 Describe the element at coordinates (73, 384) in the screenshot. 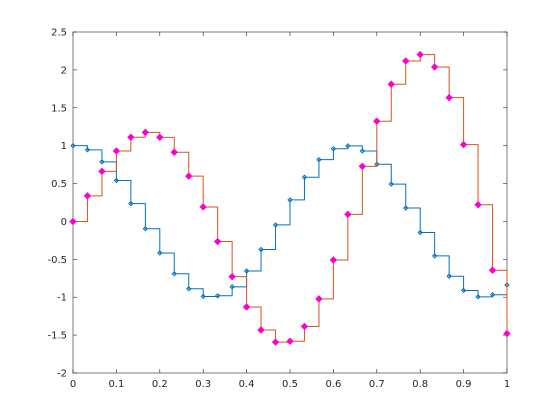

I see `x-tick-label: 0` at that location.